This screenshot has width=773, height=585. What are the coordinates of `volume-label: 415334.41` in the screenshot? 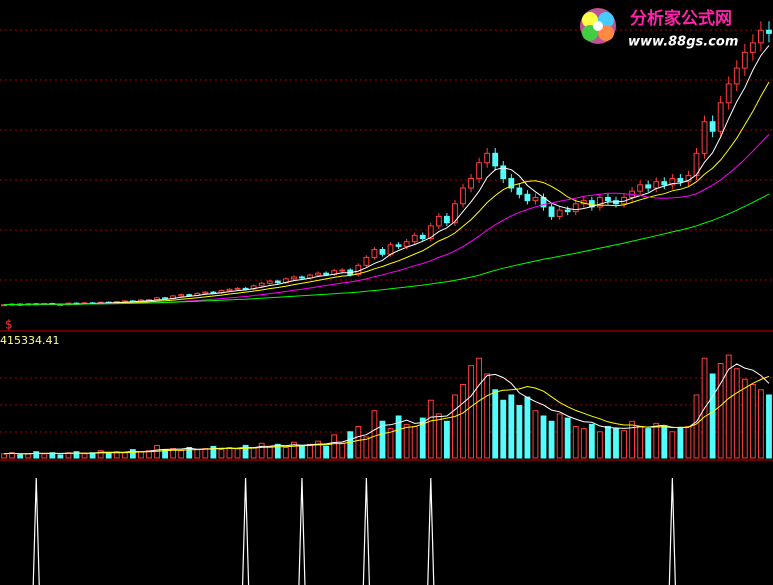 It's located at (30, 340).